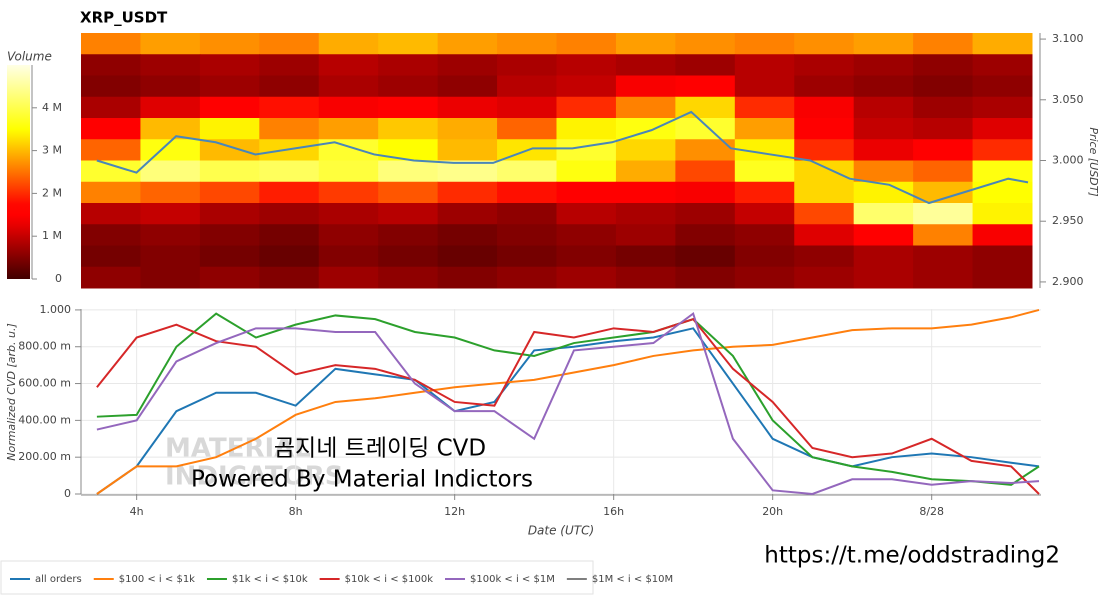  Describe the element at coordinates (56, 309) in the screenshot. I see `y-tick-label: 1.000` at that location.